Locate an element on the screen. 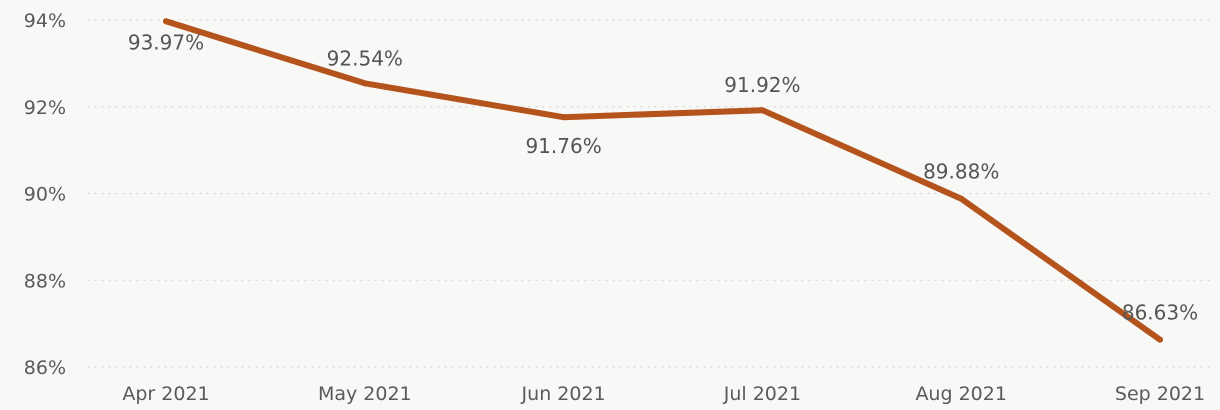 The height and width of the screenshot is (410, 1220). y-tick-label: 88% is located at coordinates (45, 281).